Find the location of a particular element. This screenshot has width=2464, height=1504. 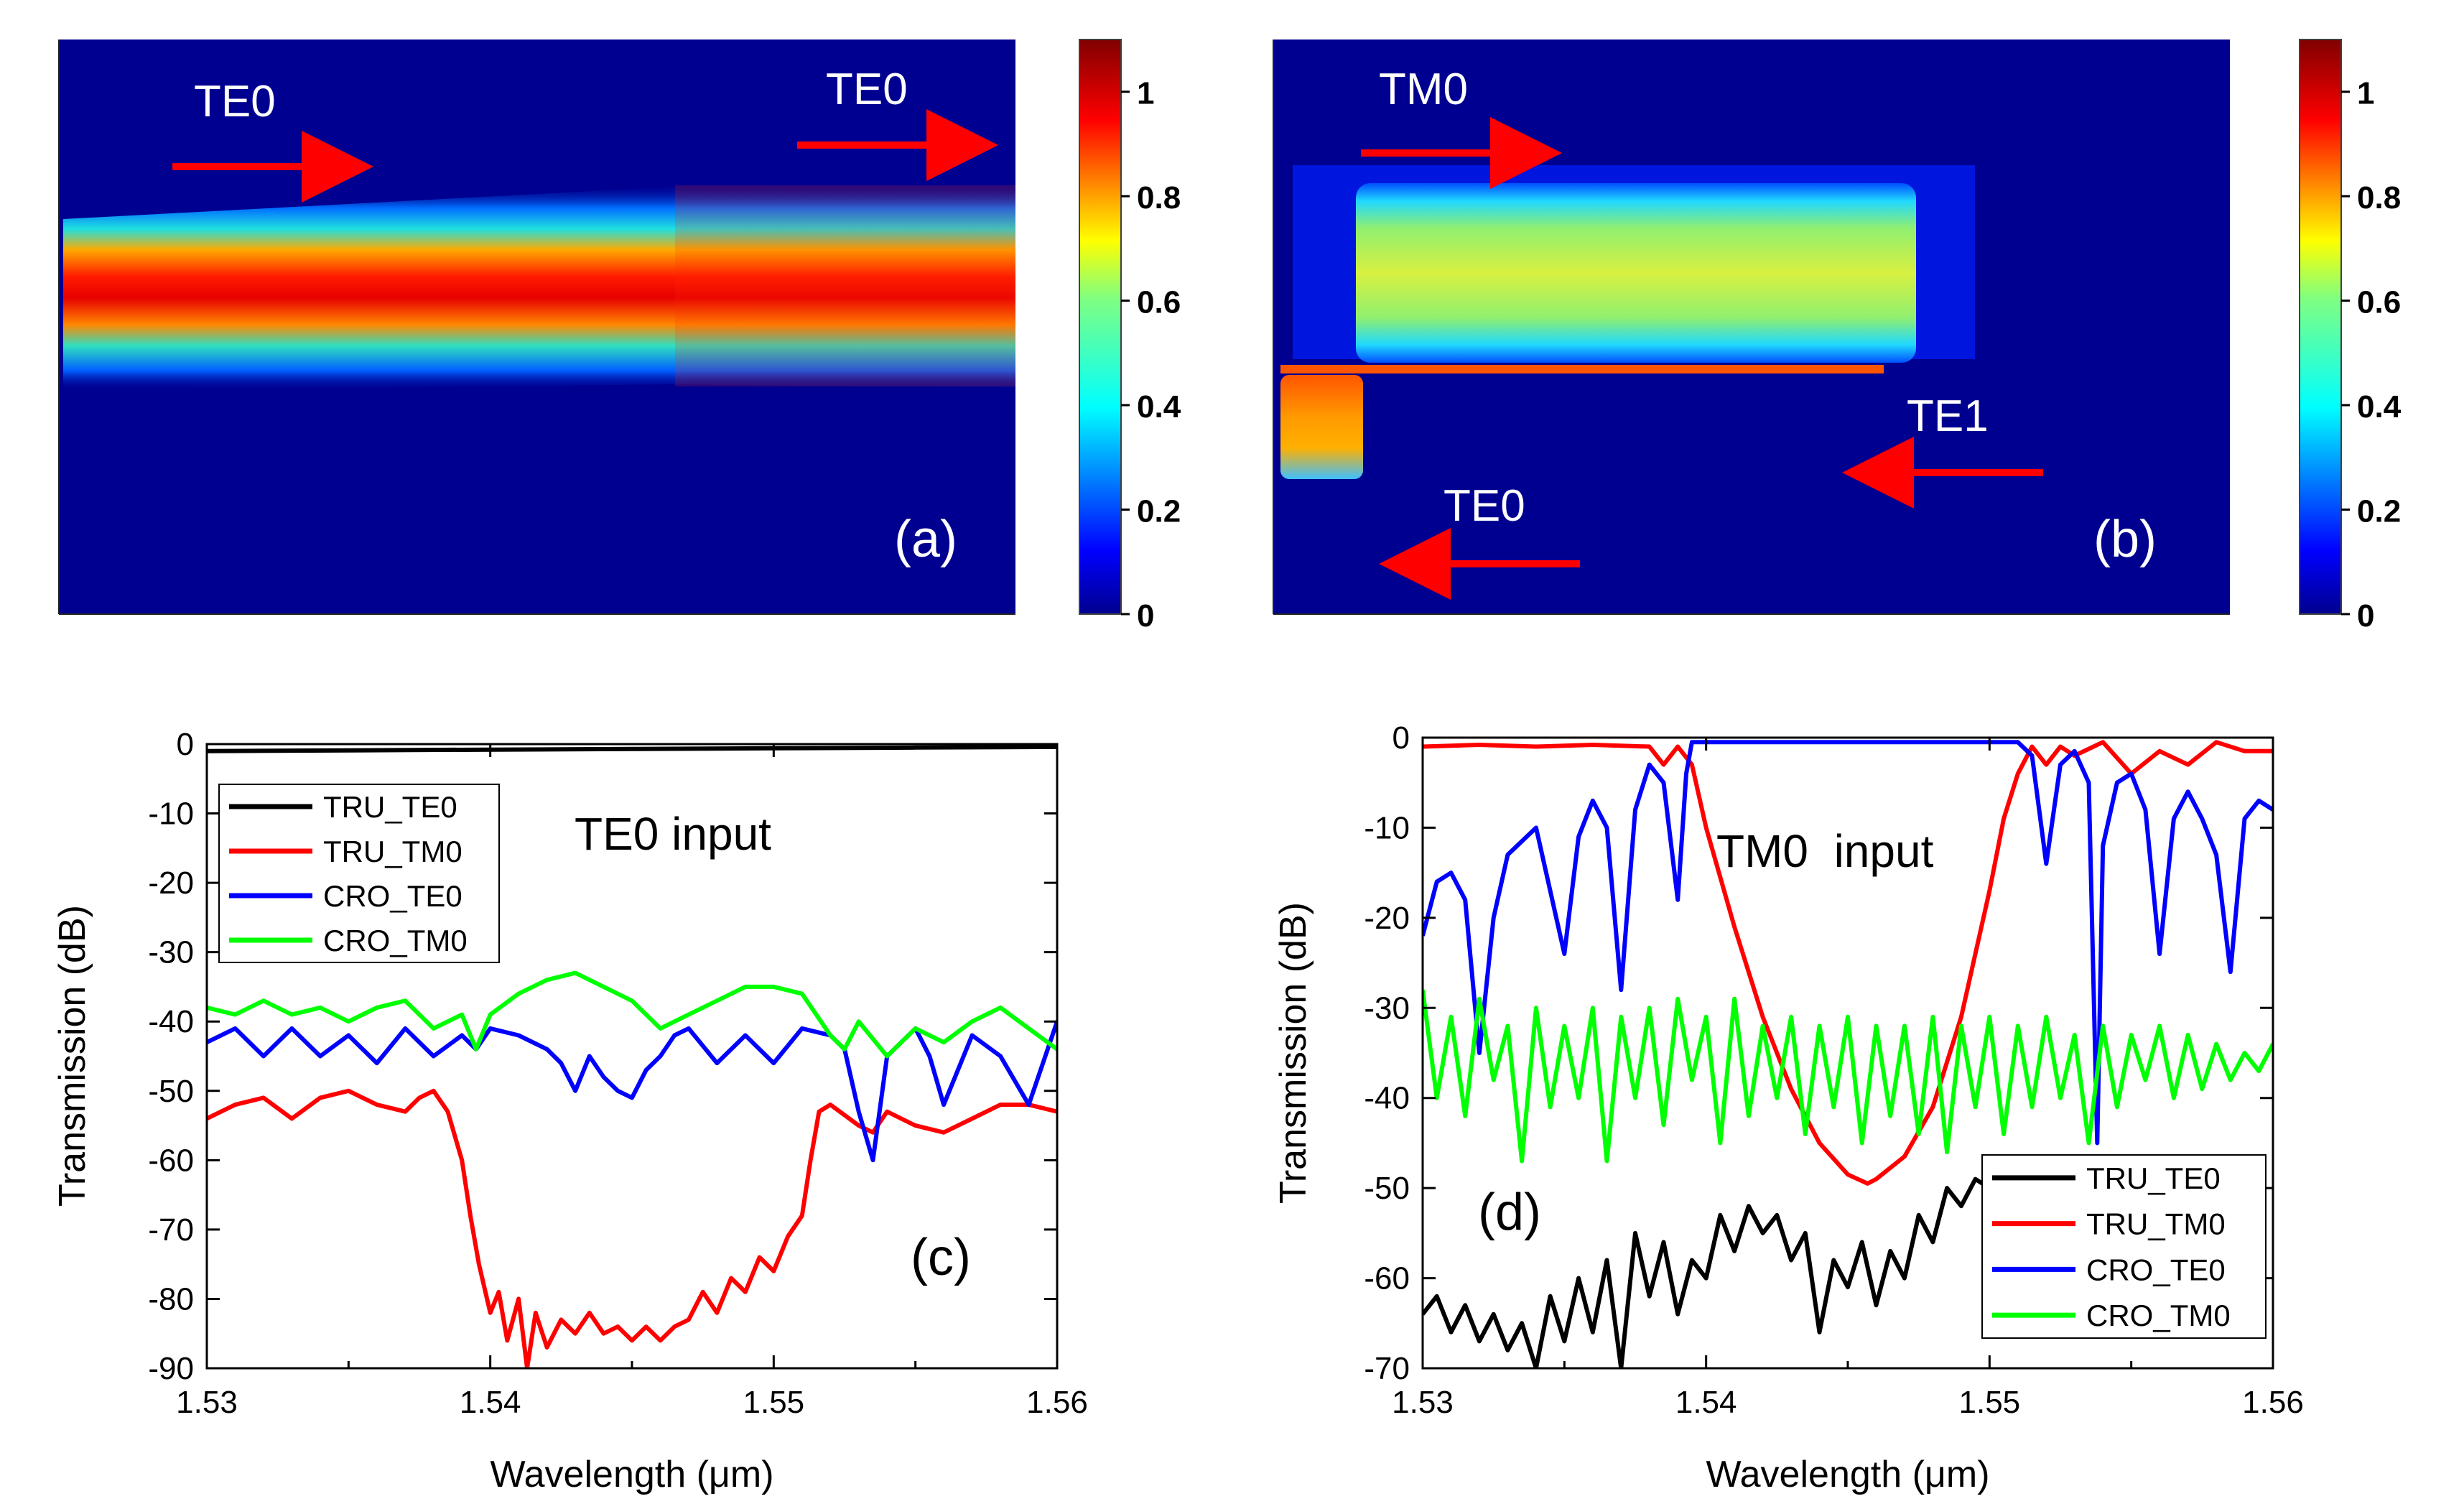

colorbar-a-ticks: 0 0.2 0.4 0.6 0.8 1 is located at coordinates (1151, 354).